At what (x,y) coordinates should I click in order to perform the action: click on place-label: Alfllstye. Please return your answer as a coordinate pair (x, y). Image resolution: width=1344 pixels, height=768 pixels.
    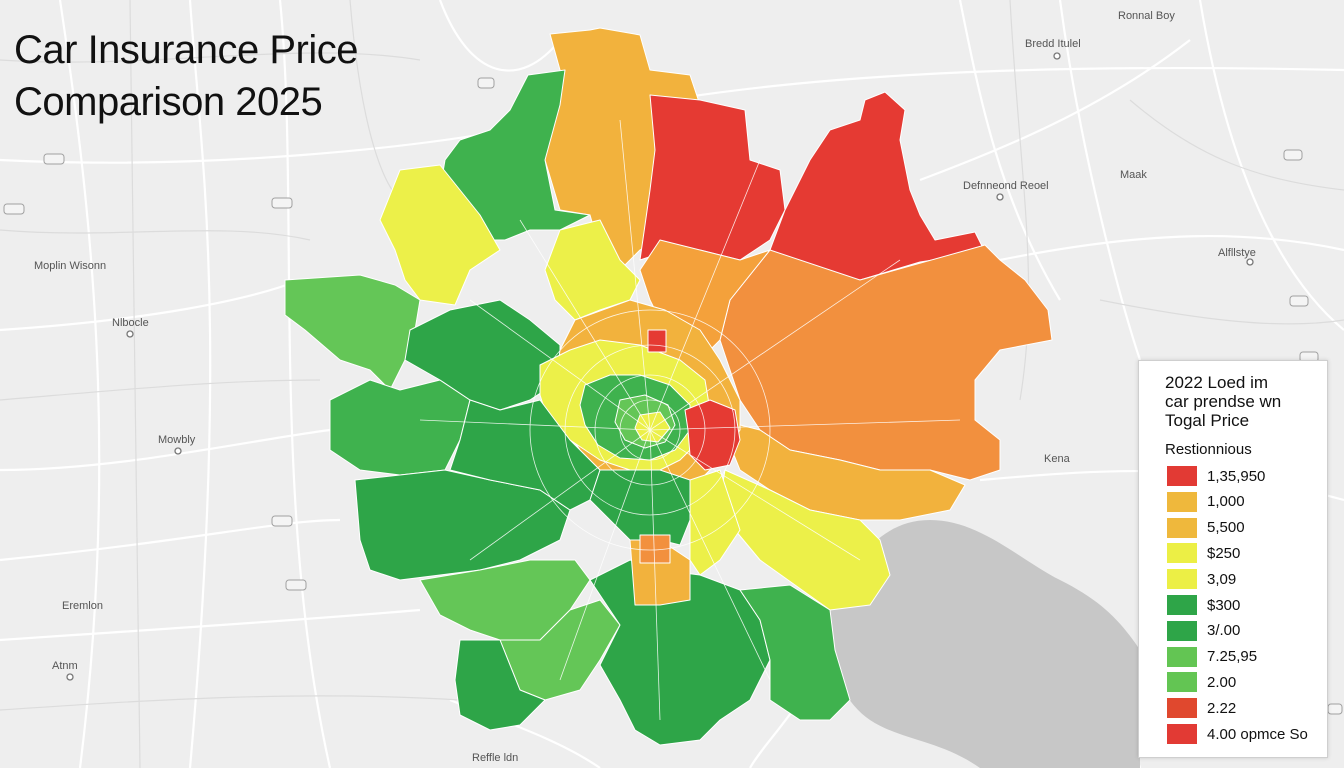
    Looking at the image, I should click on (1237, 253).